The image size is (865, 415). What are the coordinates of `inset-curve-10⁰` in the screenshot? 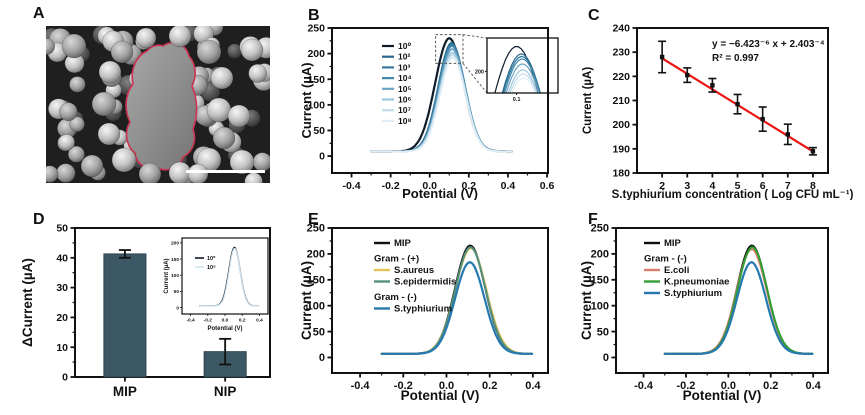 It's located at (516, 69).